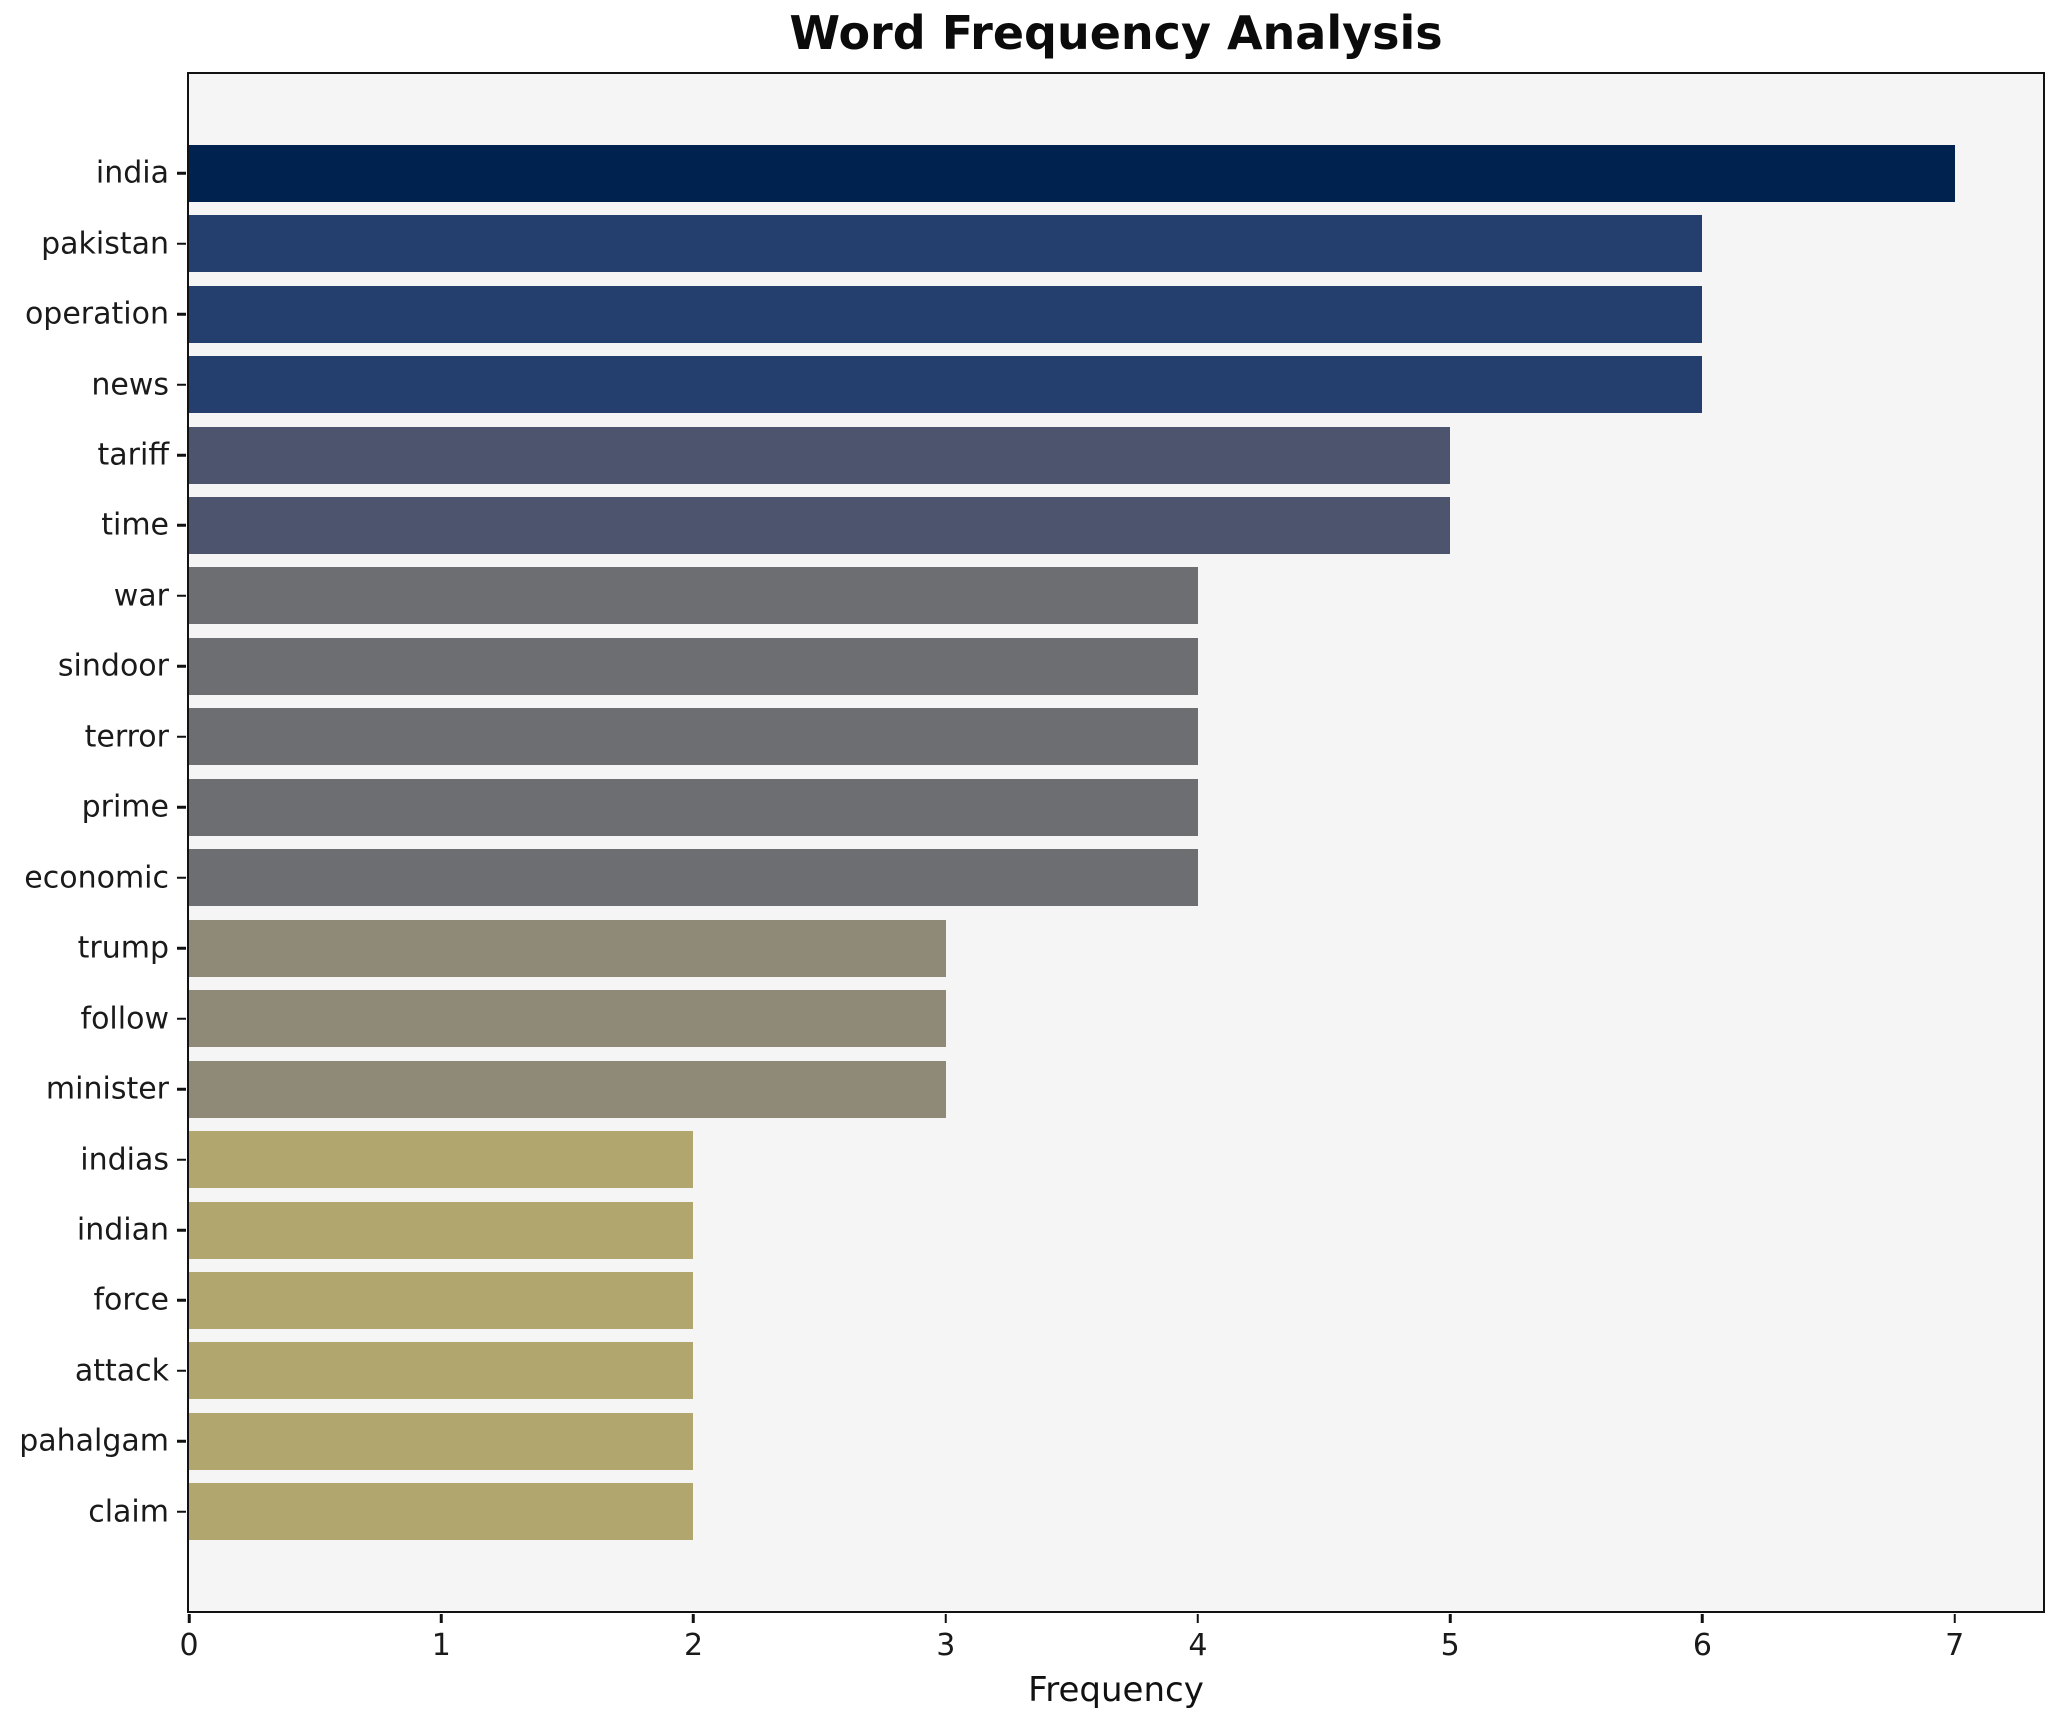 The width and height of the screenshot is (2066, 1734). Describe the element at coordinates (125, 807) in the screenshot. I see `y-tick-label: prime` at that location.